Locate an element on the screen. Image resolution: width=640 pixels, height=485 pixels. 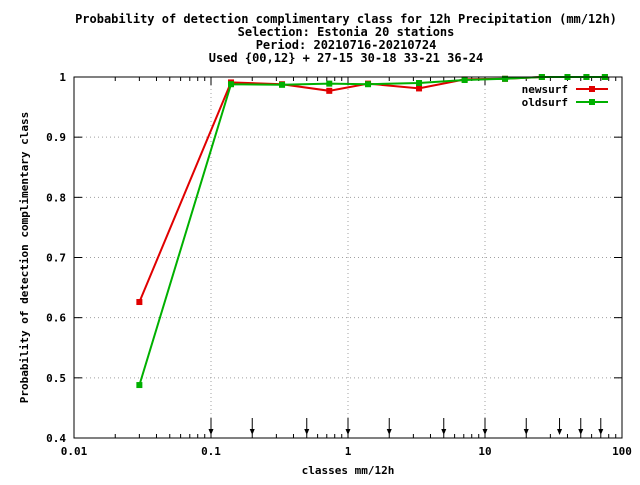
y-tick-label: 0.6 is located at coordinates (56, 318).